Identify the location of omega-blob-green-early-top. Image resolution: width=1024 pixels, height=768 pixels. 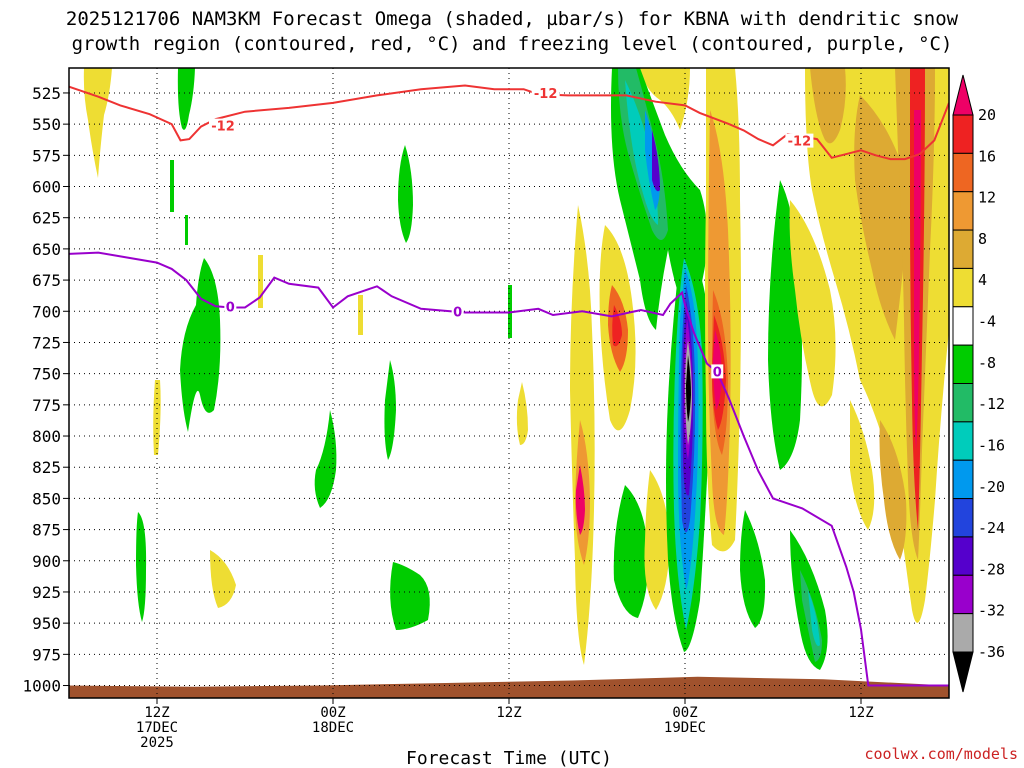
(186, 99).